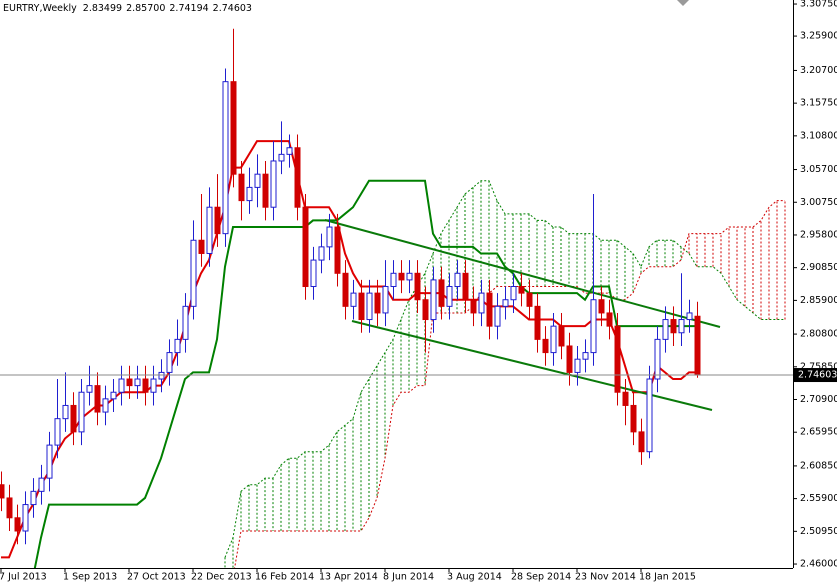 This screenshot has height=584, width=837. I want to click on y-tick-label: 2.70900, so click(818, 399).